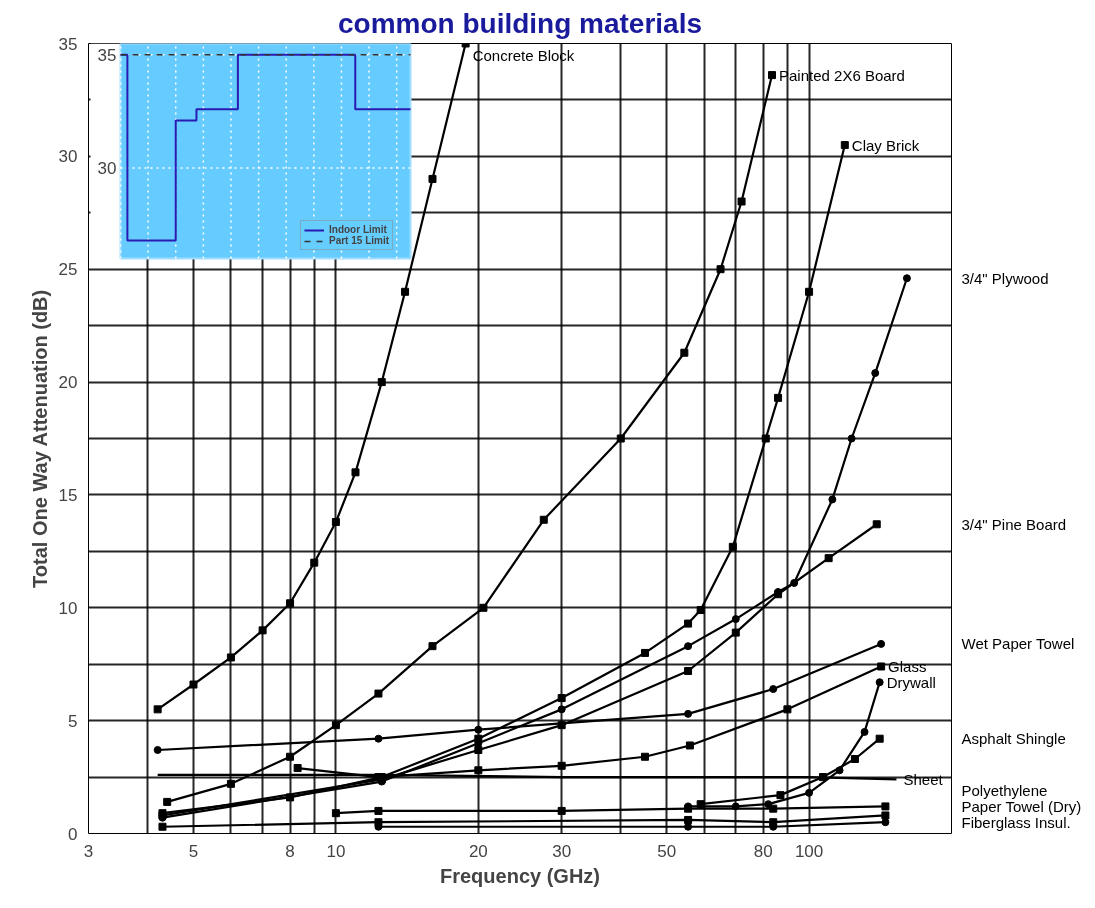 Image resolution: width=1095 pixels, height=908 pixels. What do you see at coordinates (478, 851) in the screenshot?
I see `x-tick-label: 20` at bounding box center [478, 851].